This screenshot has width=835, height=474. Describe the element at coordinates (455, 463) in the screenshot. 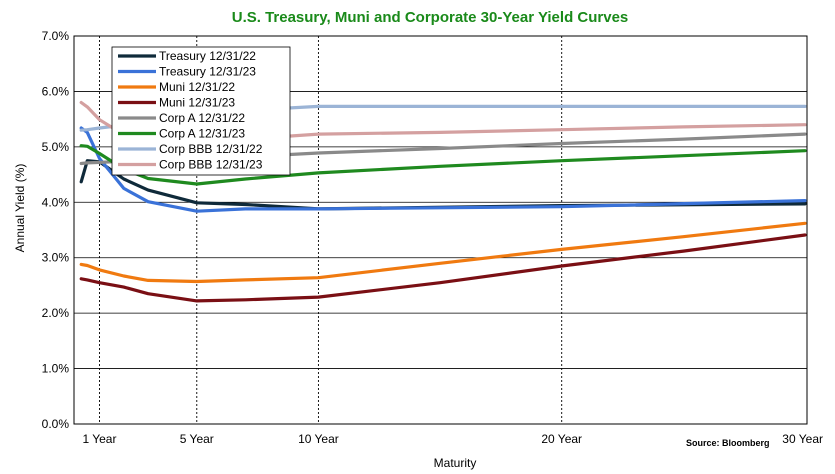

I see `x-axis-label: Maturity` at that location.